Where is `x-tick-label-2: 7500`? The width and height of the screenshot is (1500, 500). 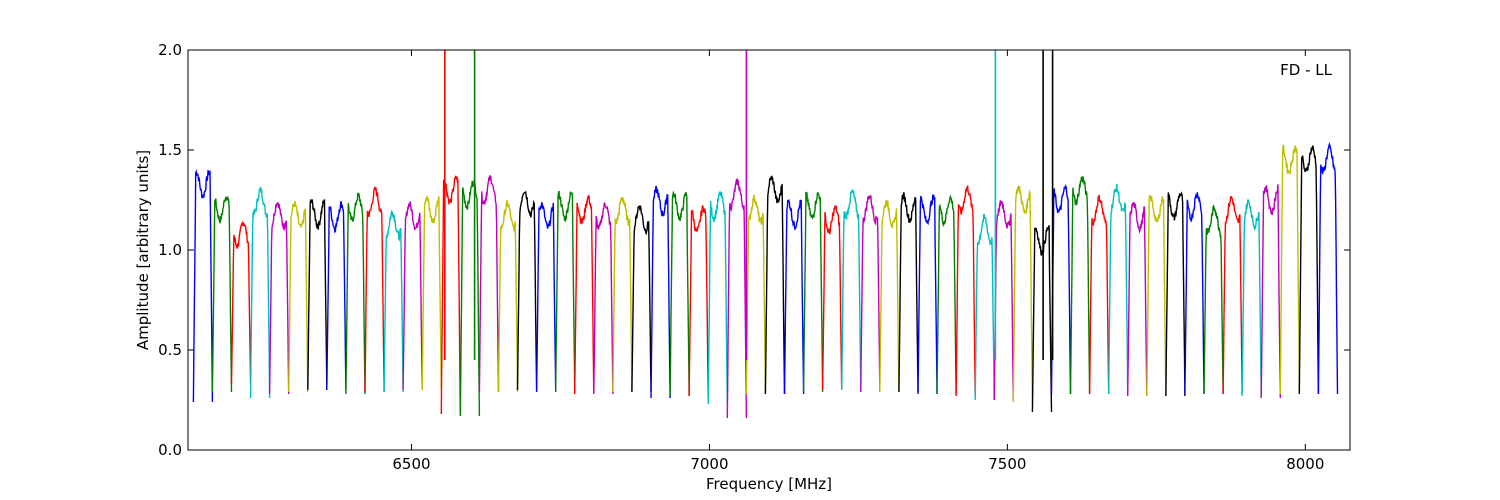 x-tick-label-2: 7500 is located at coordinates (1007, 464).